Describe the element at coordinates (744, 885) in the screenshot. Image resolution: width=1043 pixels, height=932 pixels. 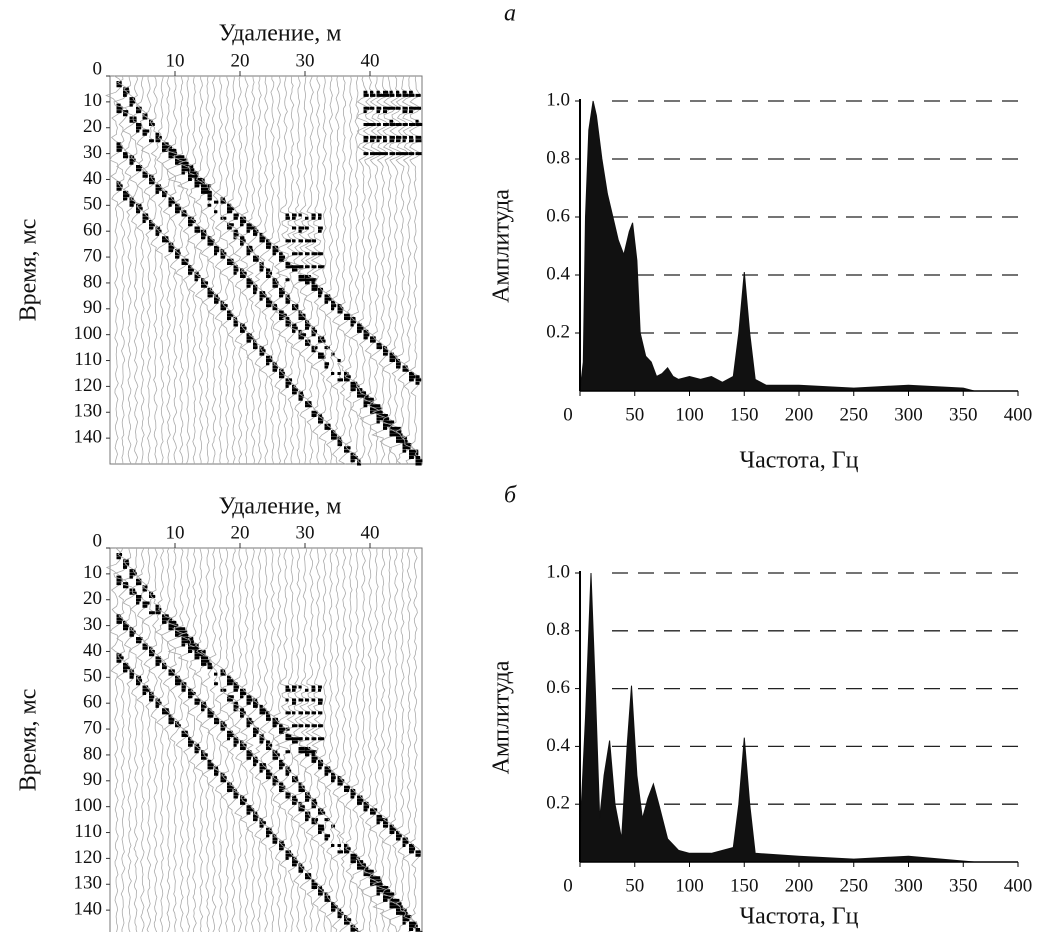
I see `x-tick-label: 150` at that location.